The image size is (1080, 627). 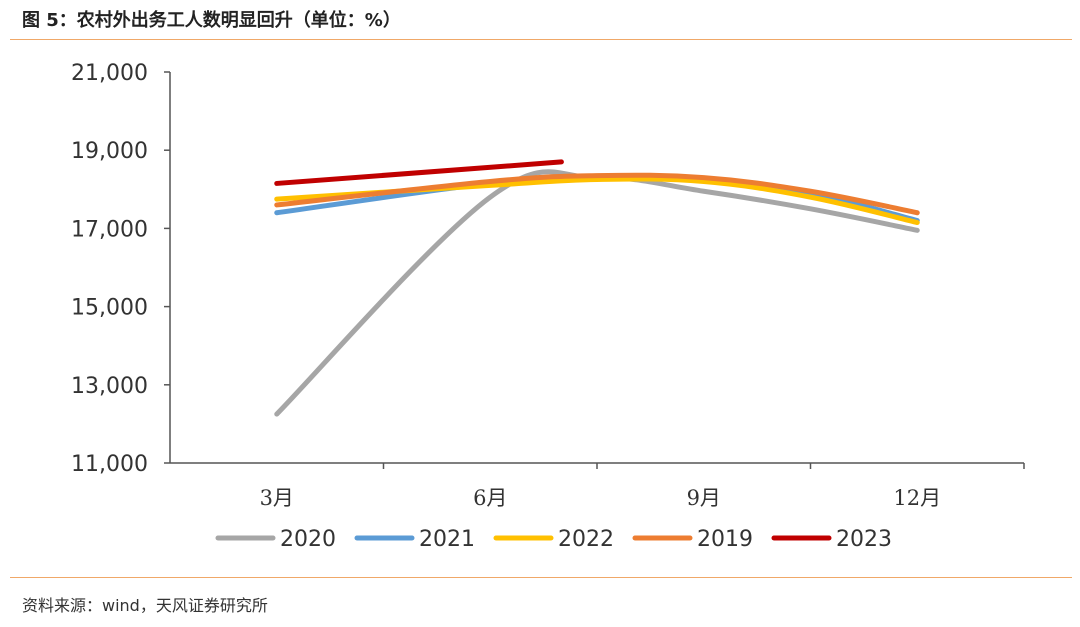 I want to click on x-category-label: 6月, so click(x=490, y=498).